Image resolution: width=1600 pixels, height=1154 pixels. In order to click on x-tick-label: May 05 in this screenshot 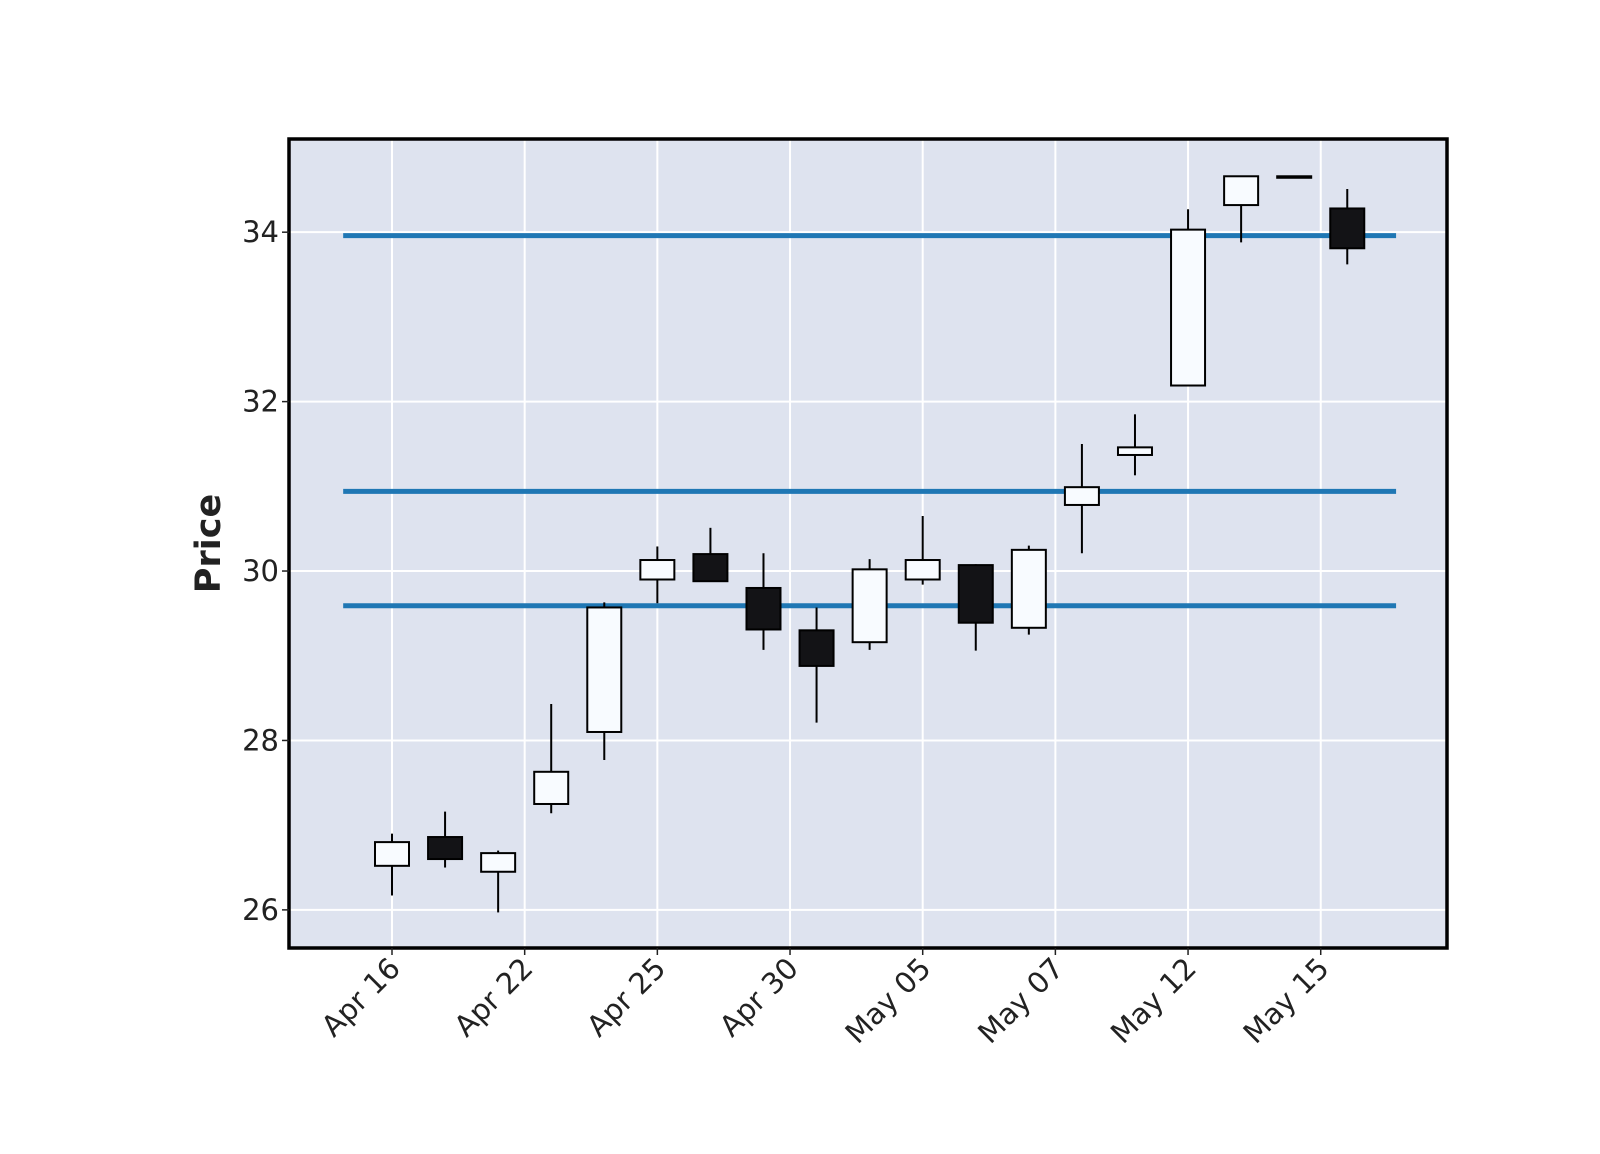, I will do `click(887, 1000)`.